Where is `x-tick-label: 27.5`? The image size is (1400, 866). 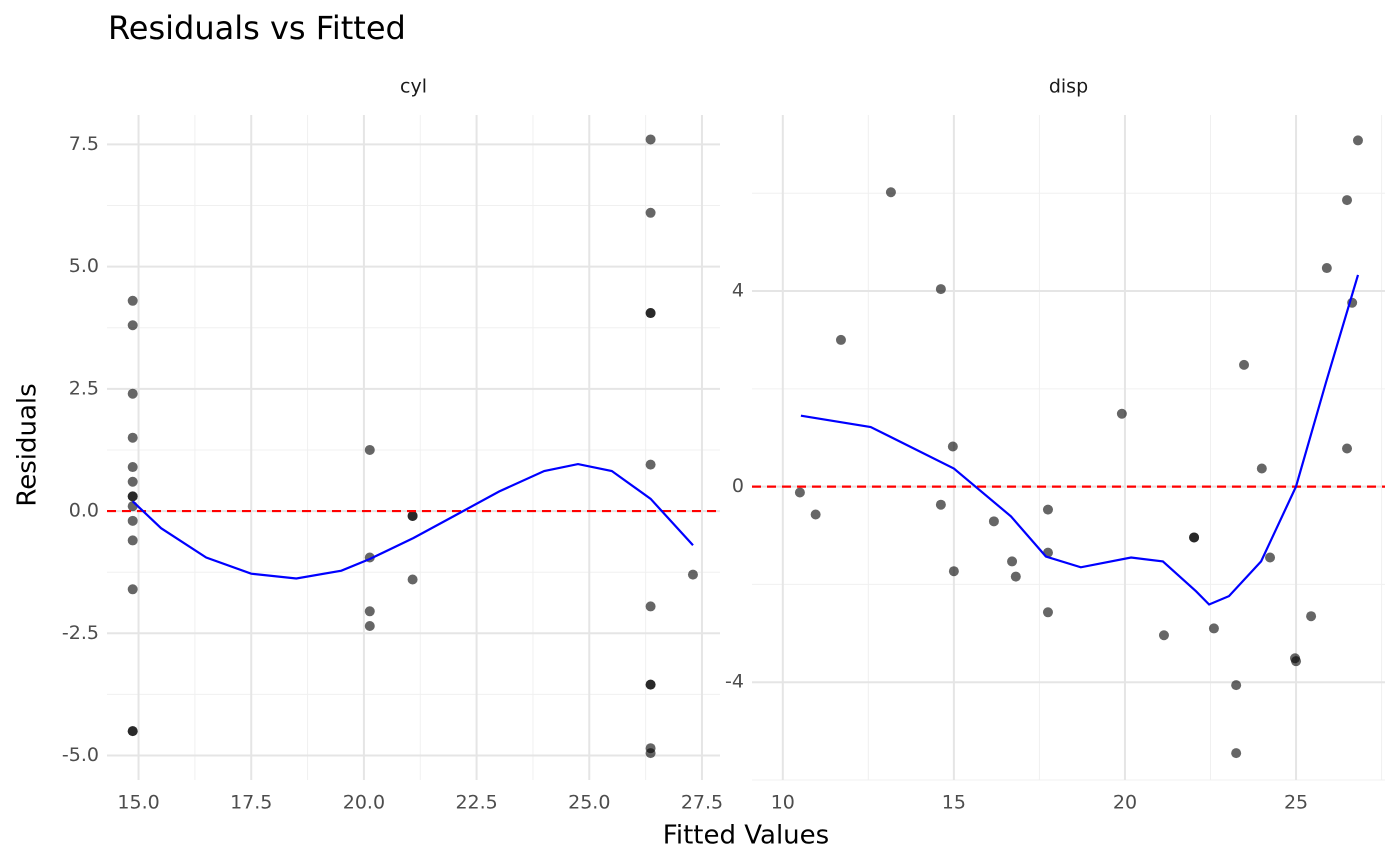
x-tick-label: 27.5 is located at coordinates (702, 803).